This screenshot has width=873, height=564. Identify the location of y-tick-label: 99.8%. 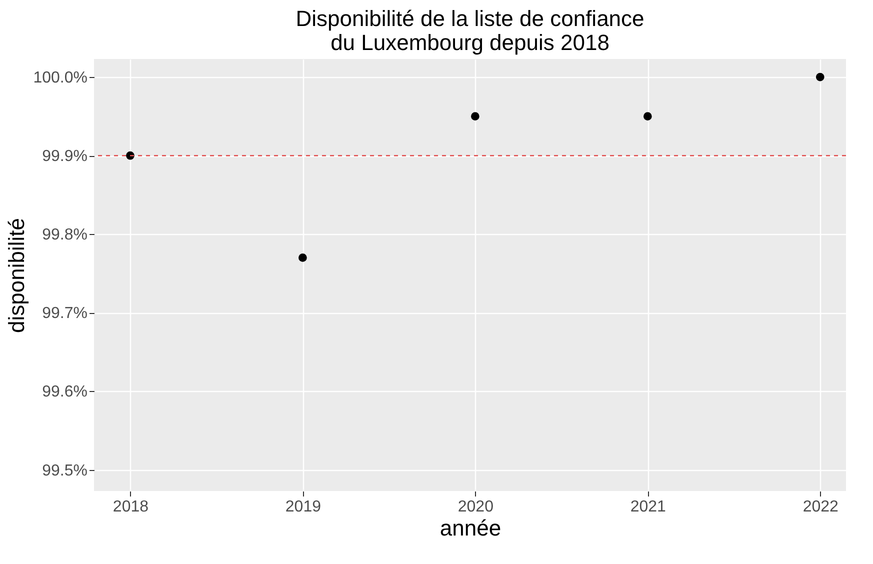
(65, 235).